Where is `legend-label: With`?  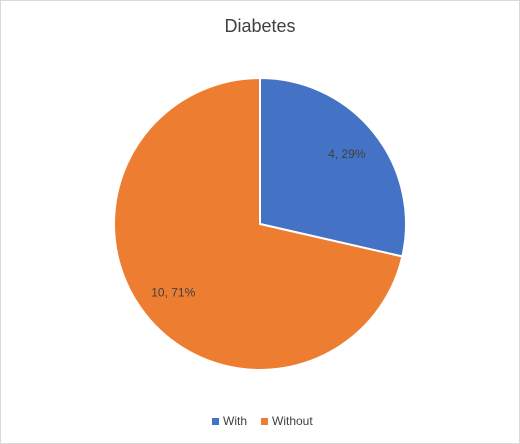
legend-label: With is located at coordinates (235, 421).